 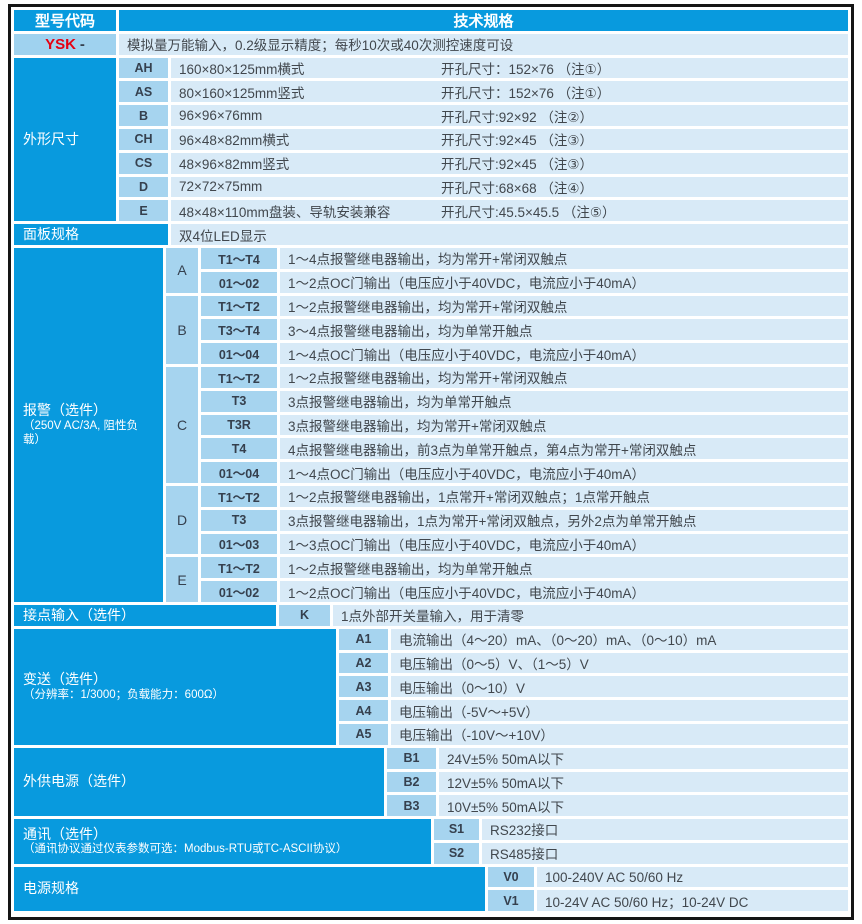 What do you see at coordinates (363, 639) in the screenshot?
I see `code-cell: A1` at bounding box center [363, 639].